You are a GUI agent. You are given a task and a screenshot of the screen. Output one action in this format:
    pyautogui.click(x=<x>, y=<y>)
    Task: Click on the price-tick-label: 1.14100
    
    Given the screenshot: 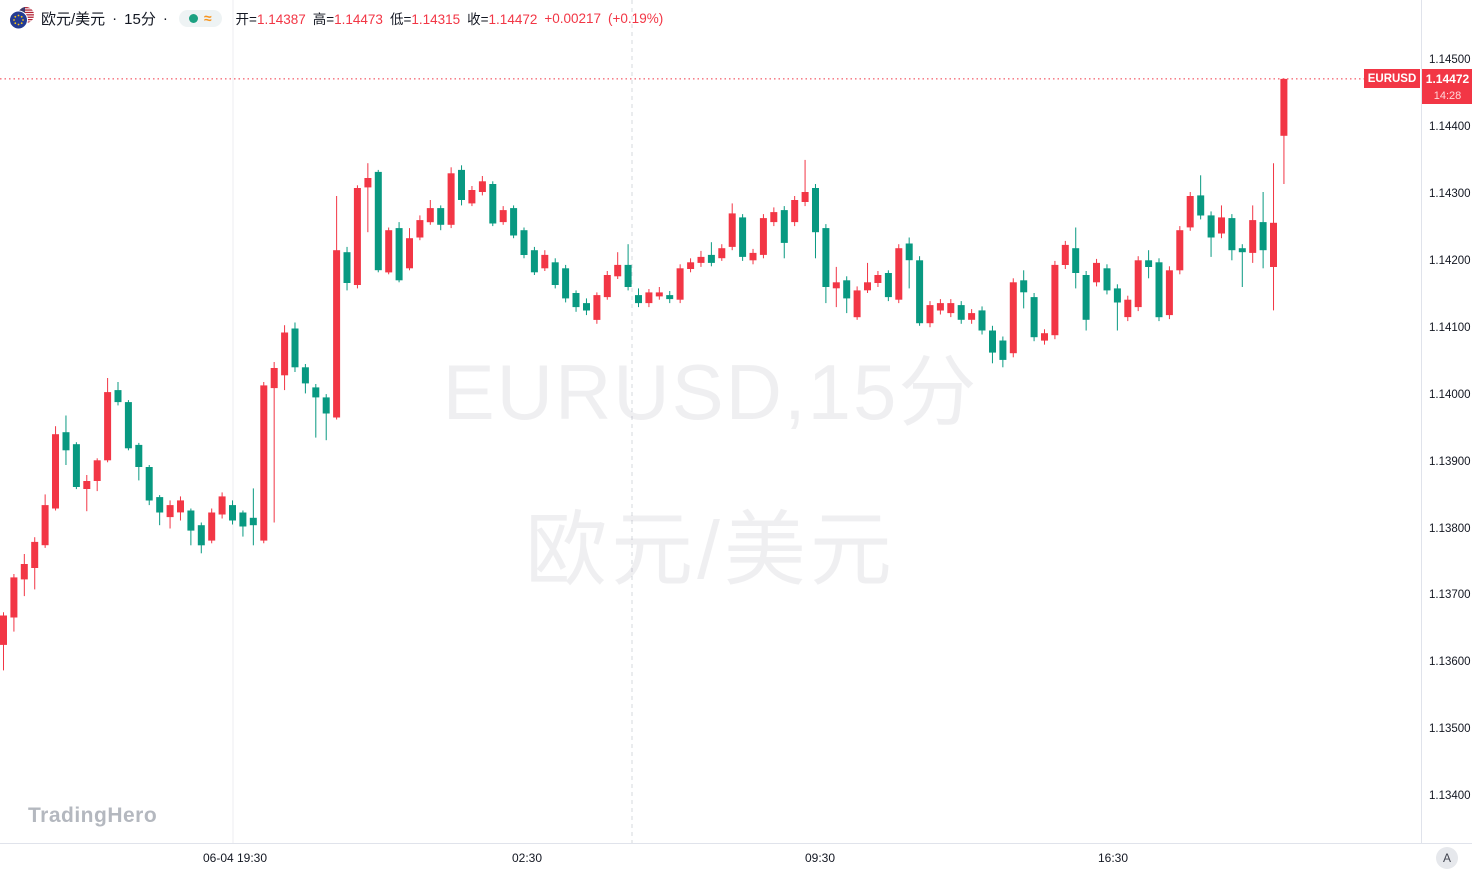 What is the action you would take?
    pyautogui.click(x=1450, y=327)
    